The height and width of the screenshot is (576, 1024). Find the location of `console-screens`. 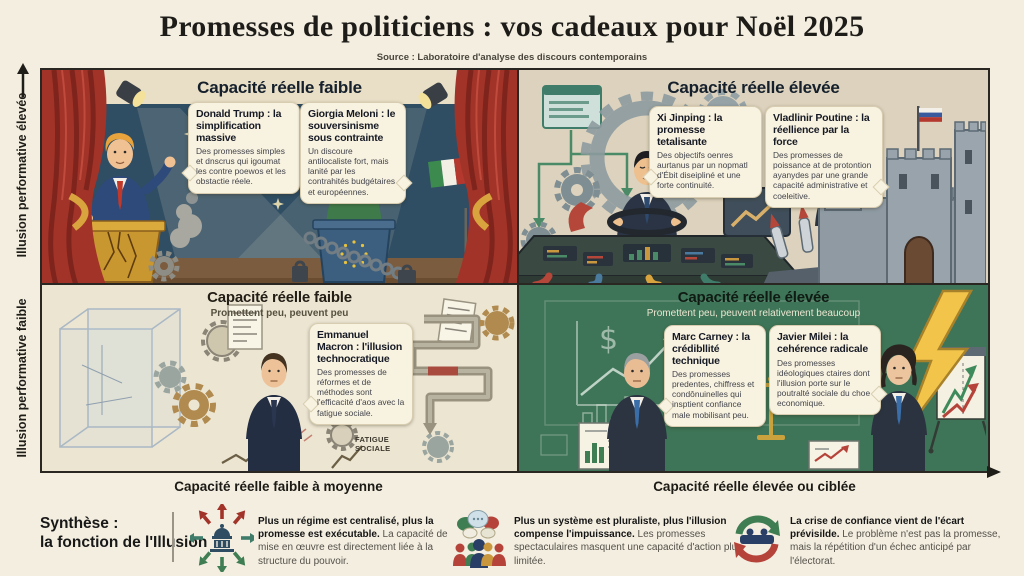

console-screens is located at coordinates (648, 256).